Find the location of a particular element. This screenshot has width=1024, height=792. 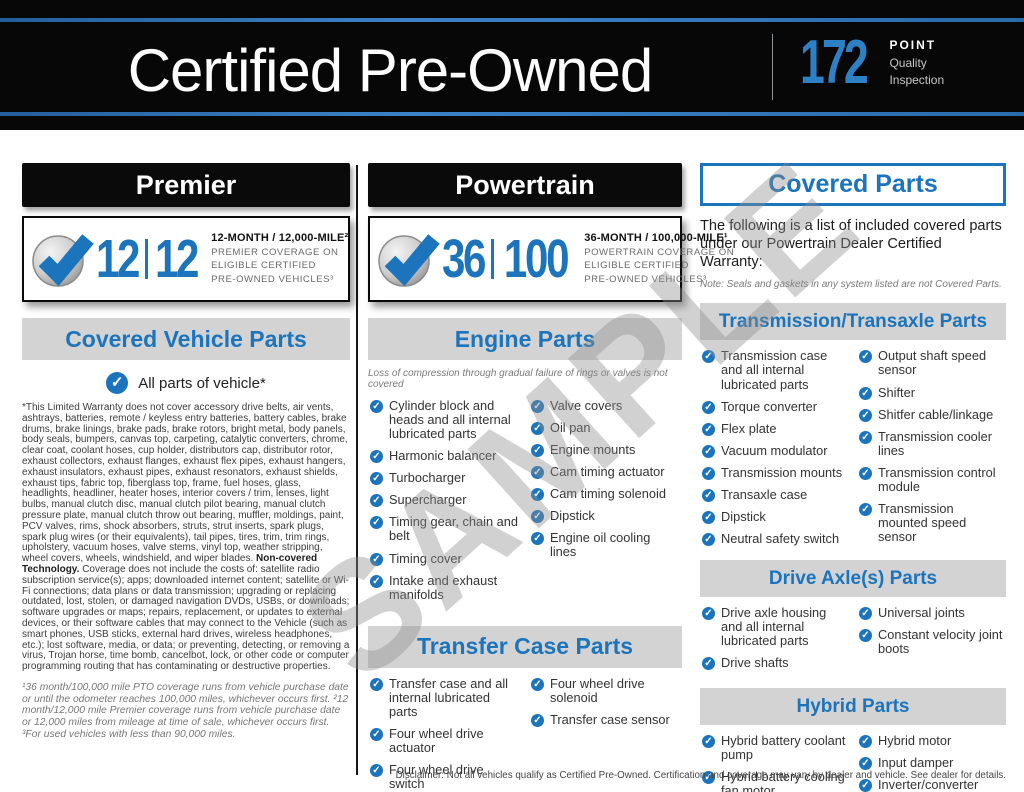

list-item: ✓ Supercharger is located at coordinates (444, 500).